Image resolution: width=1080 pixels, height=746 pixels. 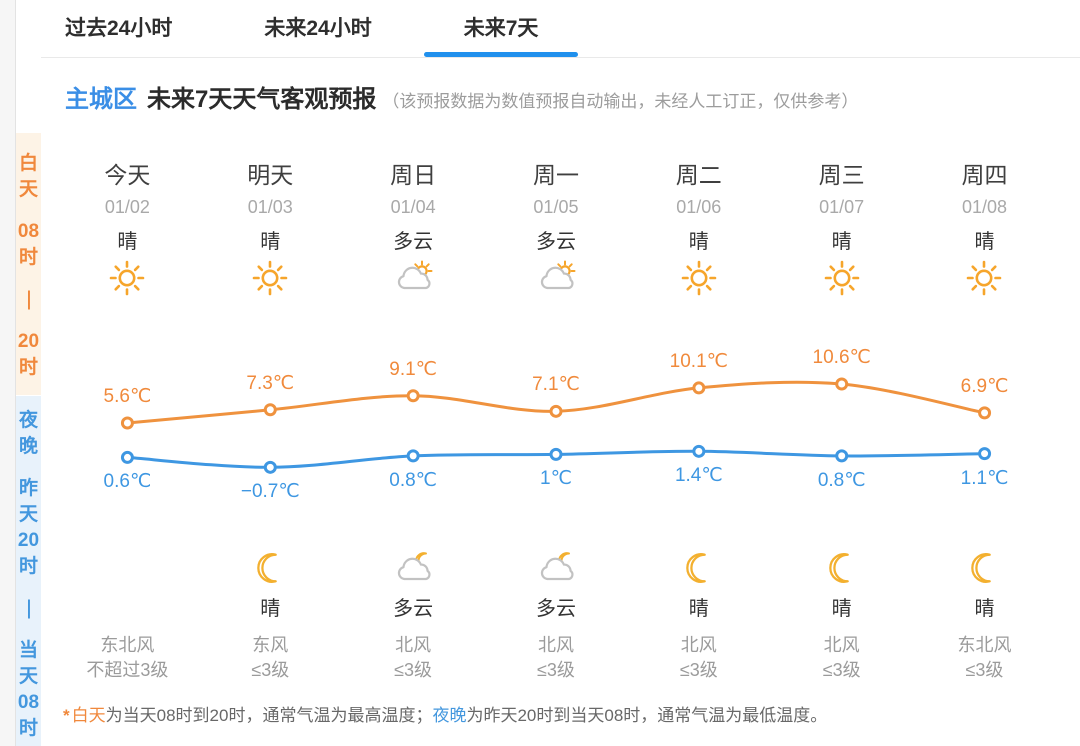 I want to click on day-date: 01/08, so click(x=984, y=207).